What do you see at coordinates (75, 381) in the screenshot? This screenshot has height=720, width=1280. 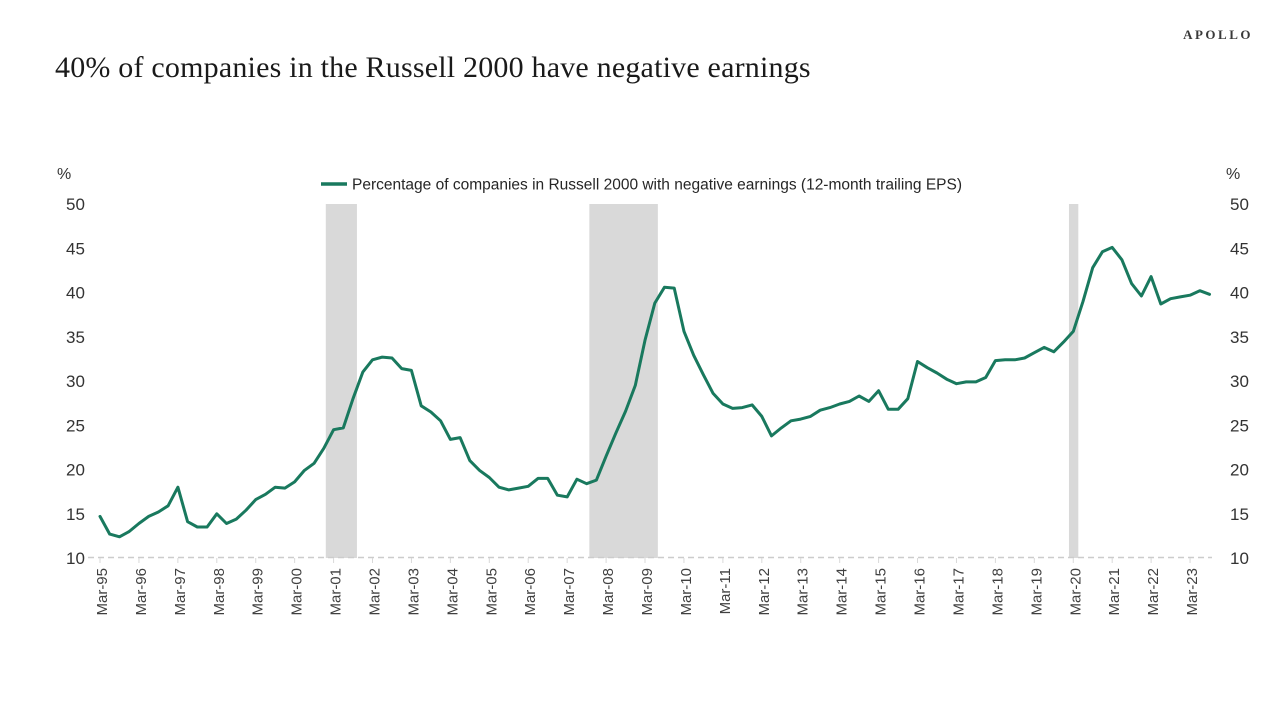 I see `y-axis-tick-label-left: 30` at bounding box center [75, 381].